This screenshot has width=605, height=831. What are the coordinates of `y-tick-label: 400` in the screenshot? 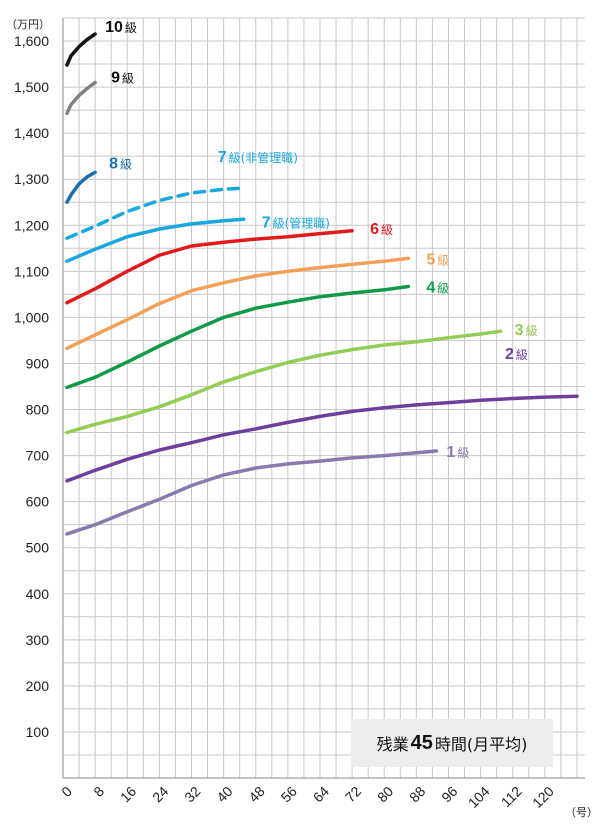 It's located at (38, 594).